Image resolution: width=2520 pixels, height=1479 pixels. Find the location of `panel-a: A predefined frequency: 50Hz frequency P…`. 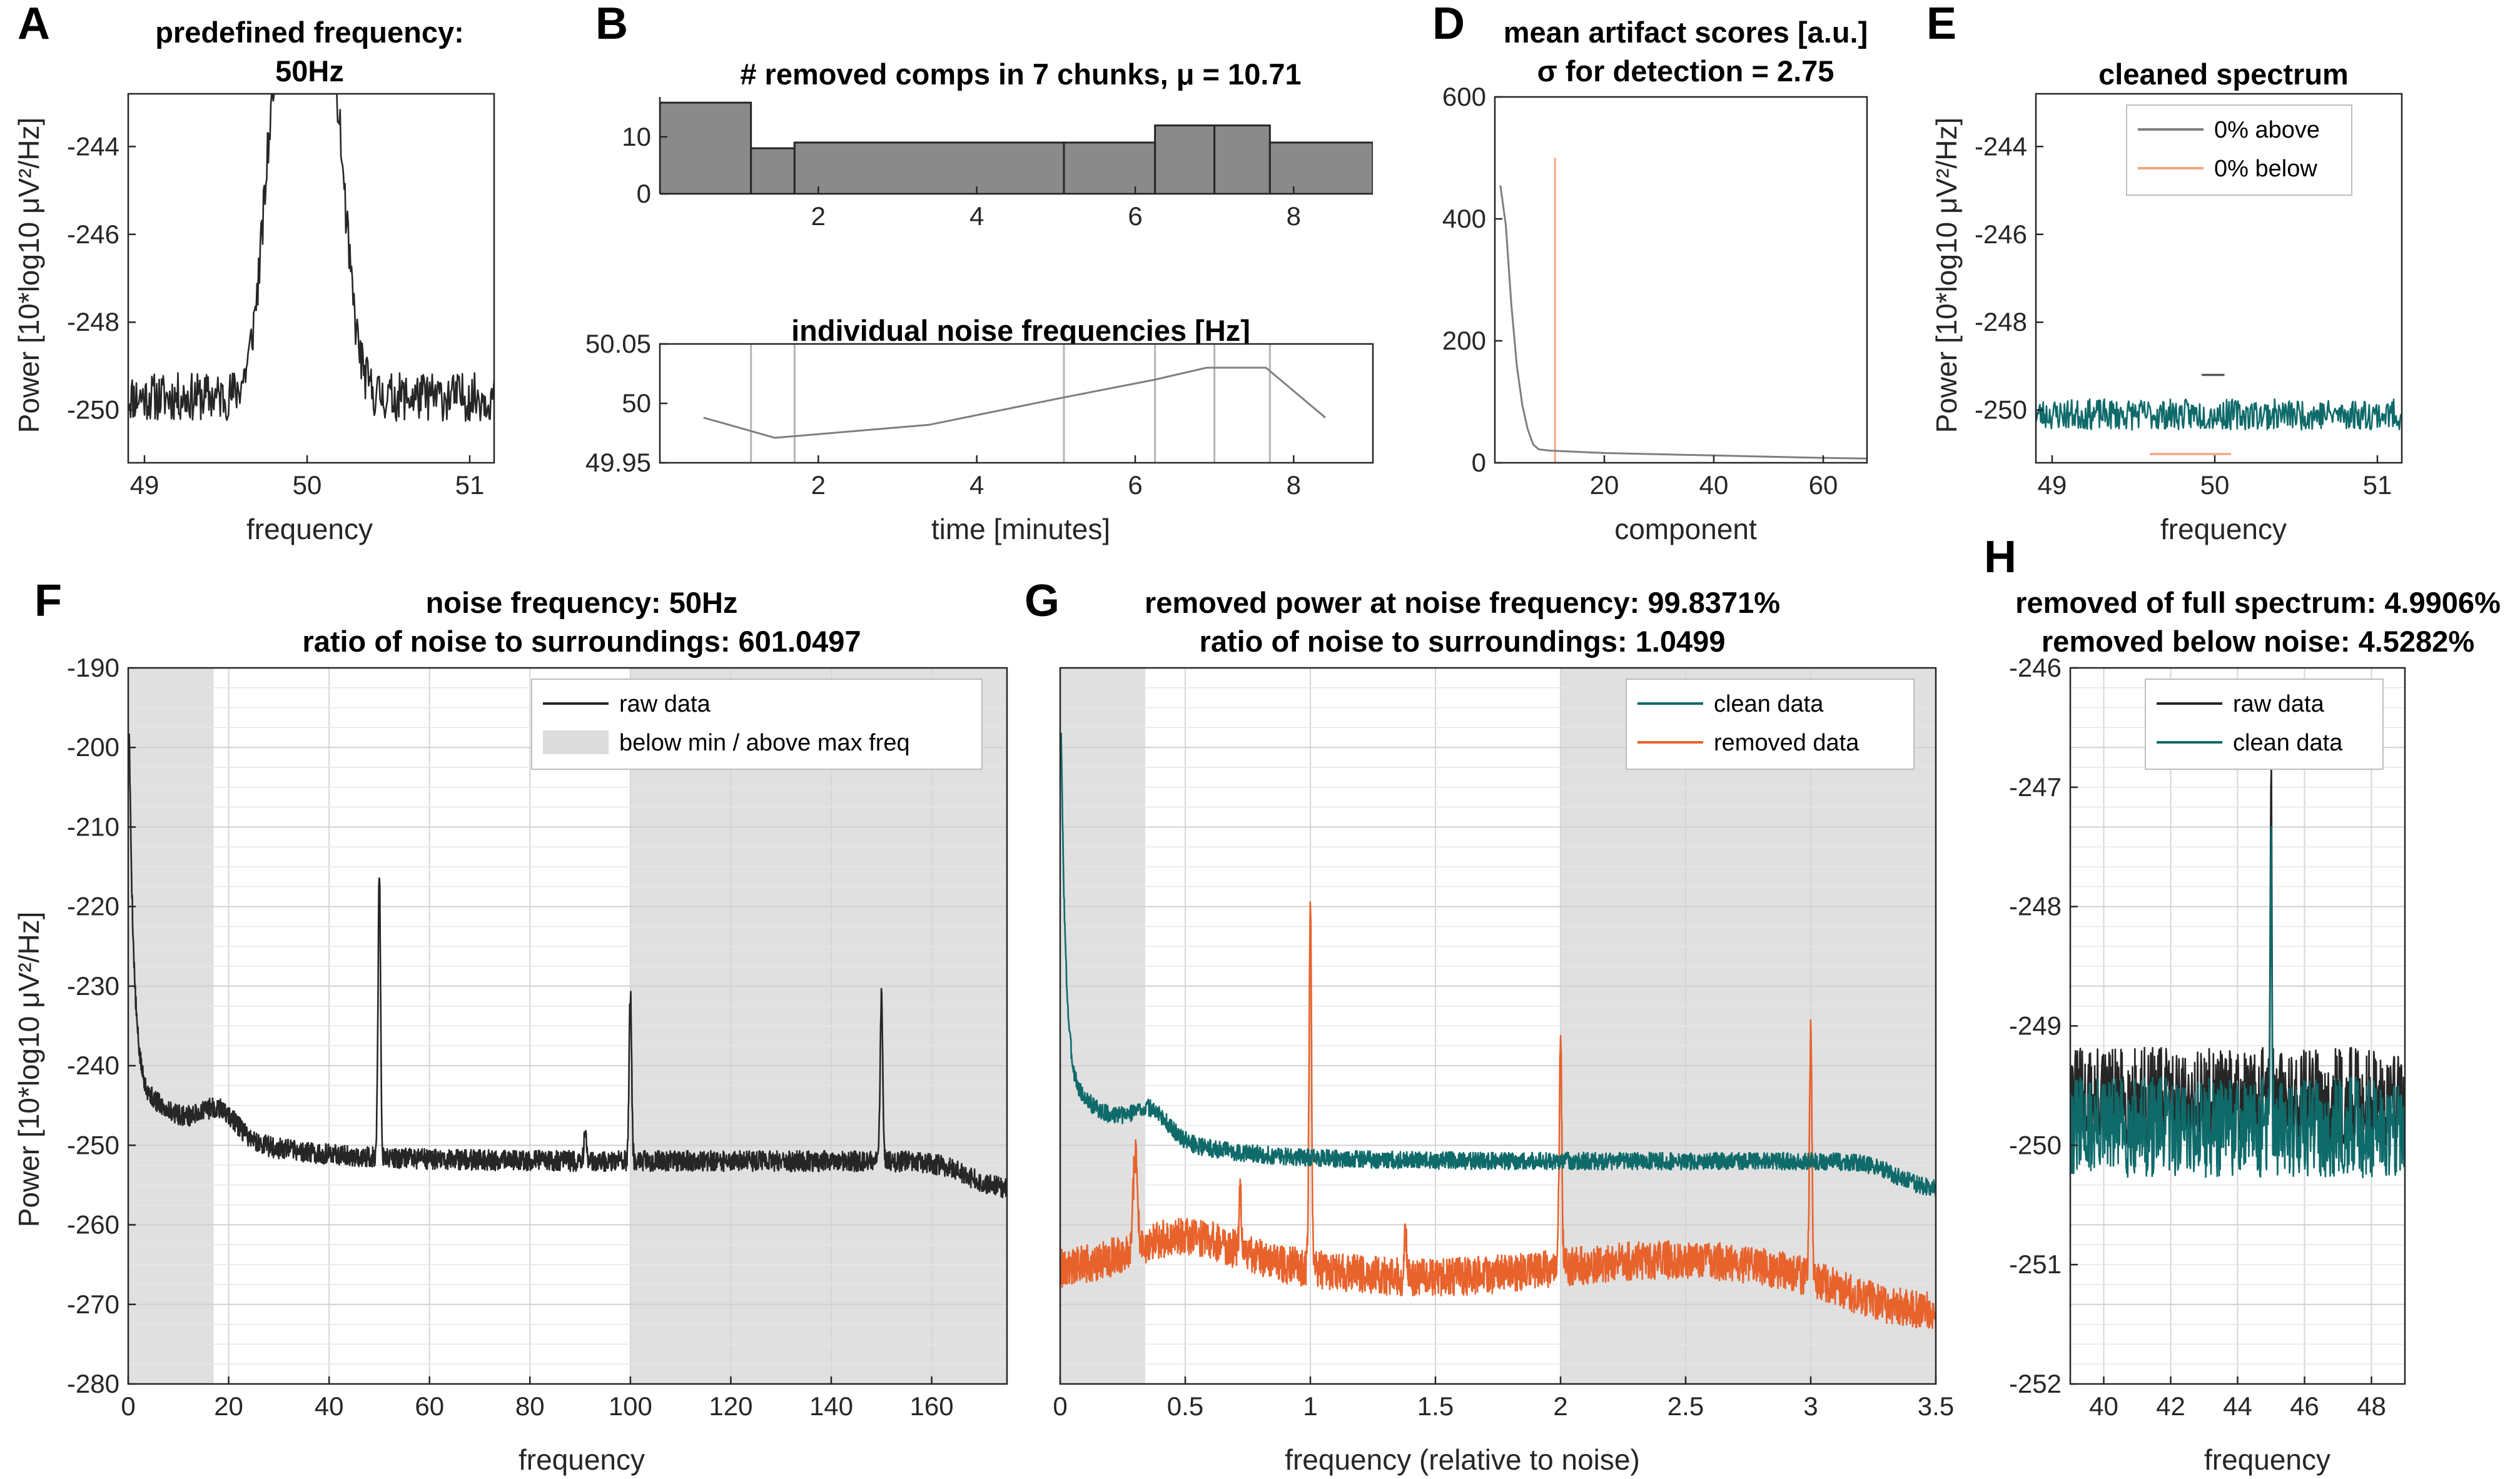

panel-a: A predefined frequency: 50Hz frequency P… is located at coordinates (254, 272).